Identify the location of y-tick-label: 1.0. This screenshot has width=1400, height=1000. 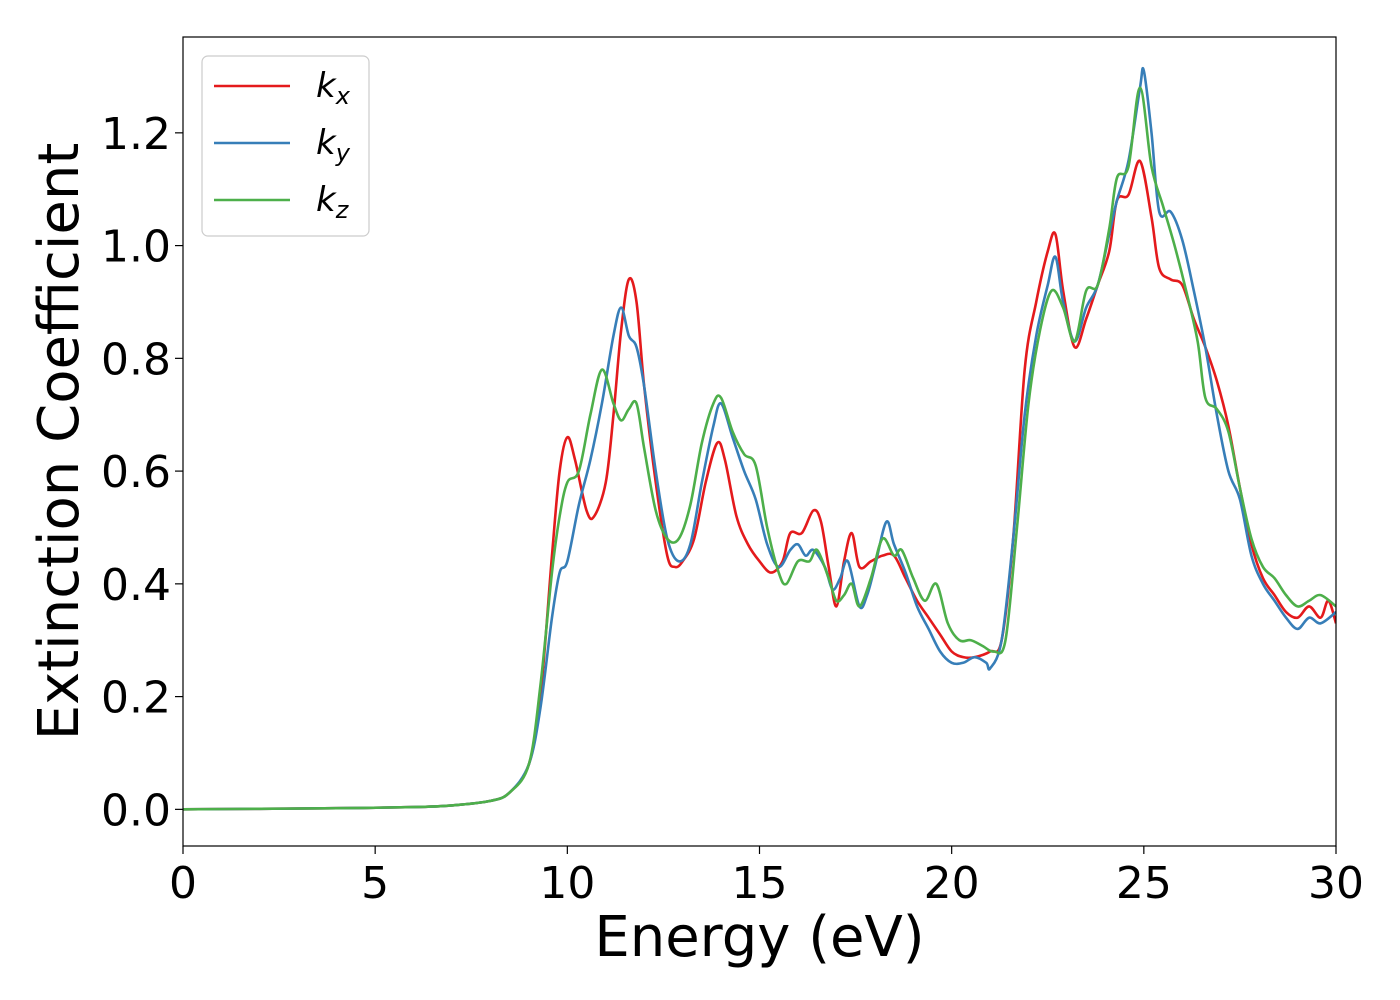
(136, 247).